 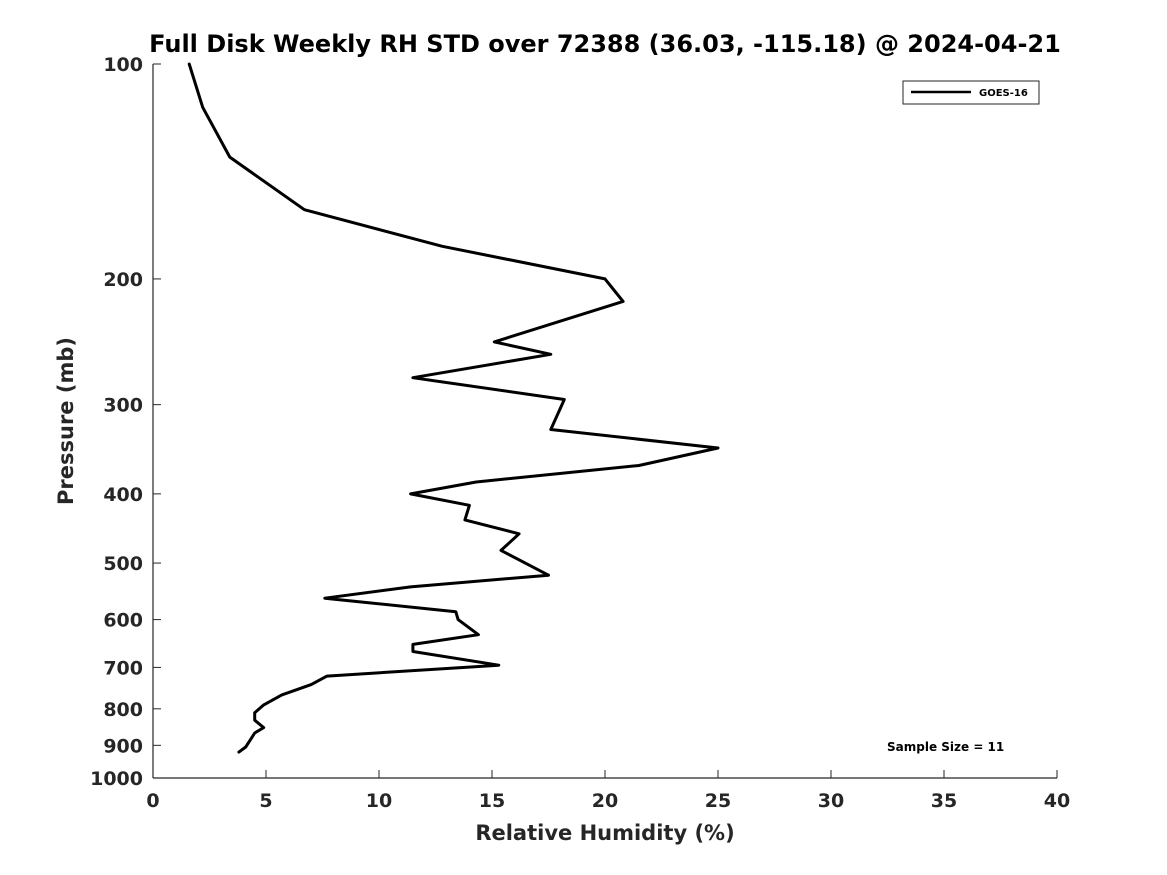 What do you see at coordinates (718, 801) in the screenshot?
I see `x-tick-label: 25` at bounding box center [718, 801].